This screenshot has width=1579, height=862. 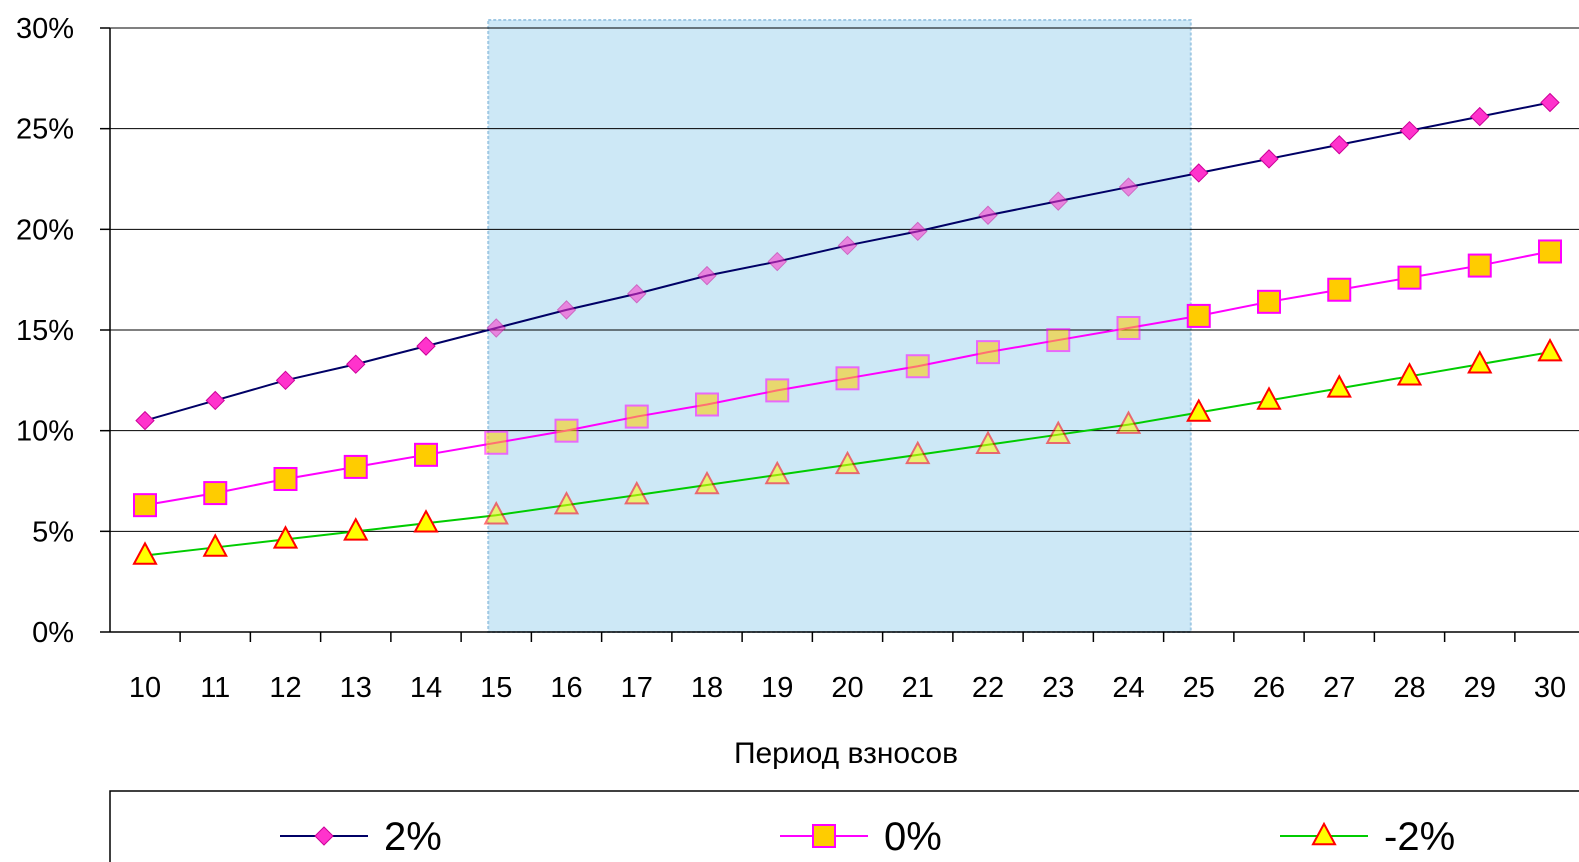 I want to click on legend-box, so click(x=844, y=826).